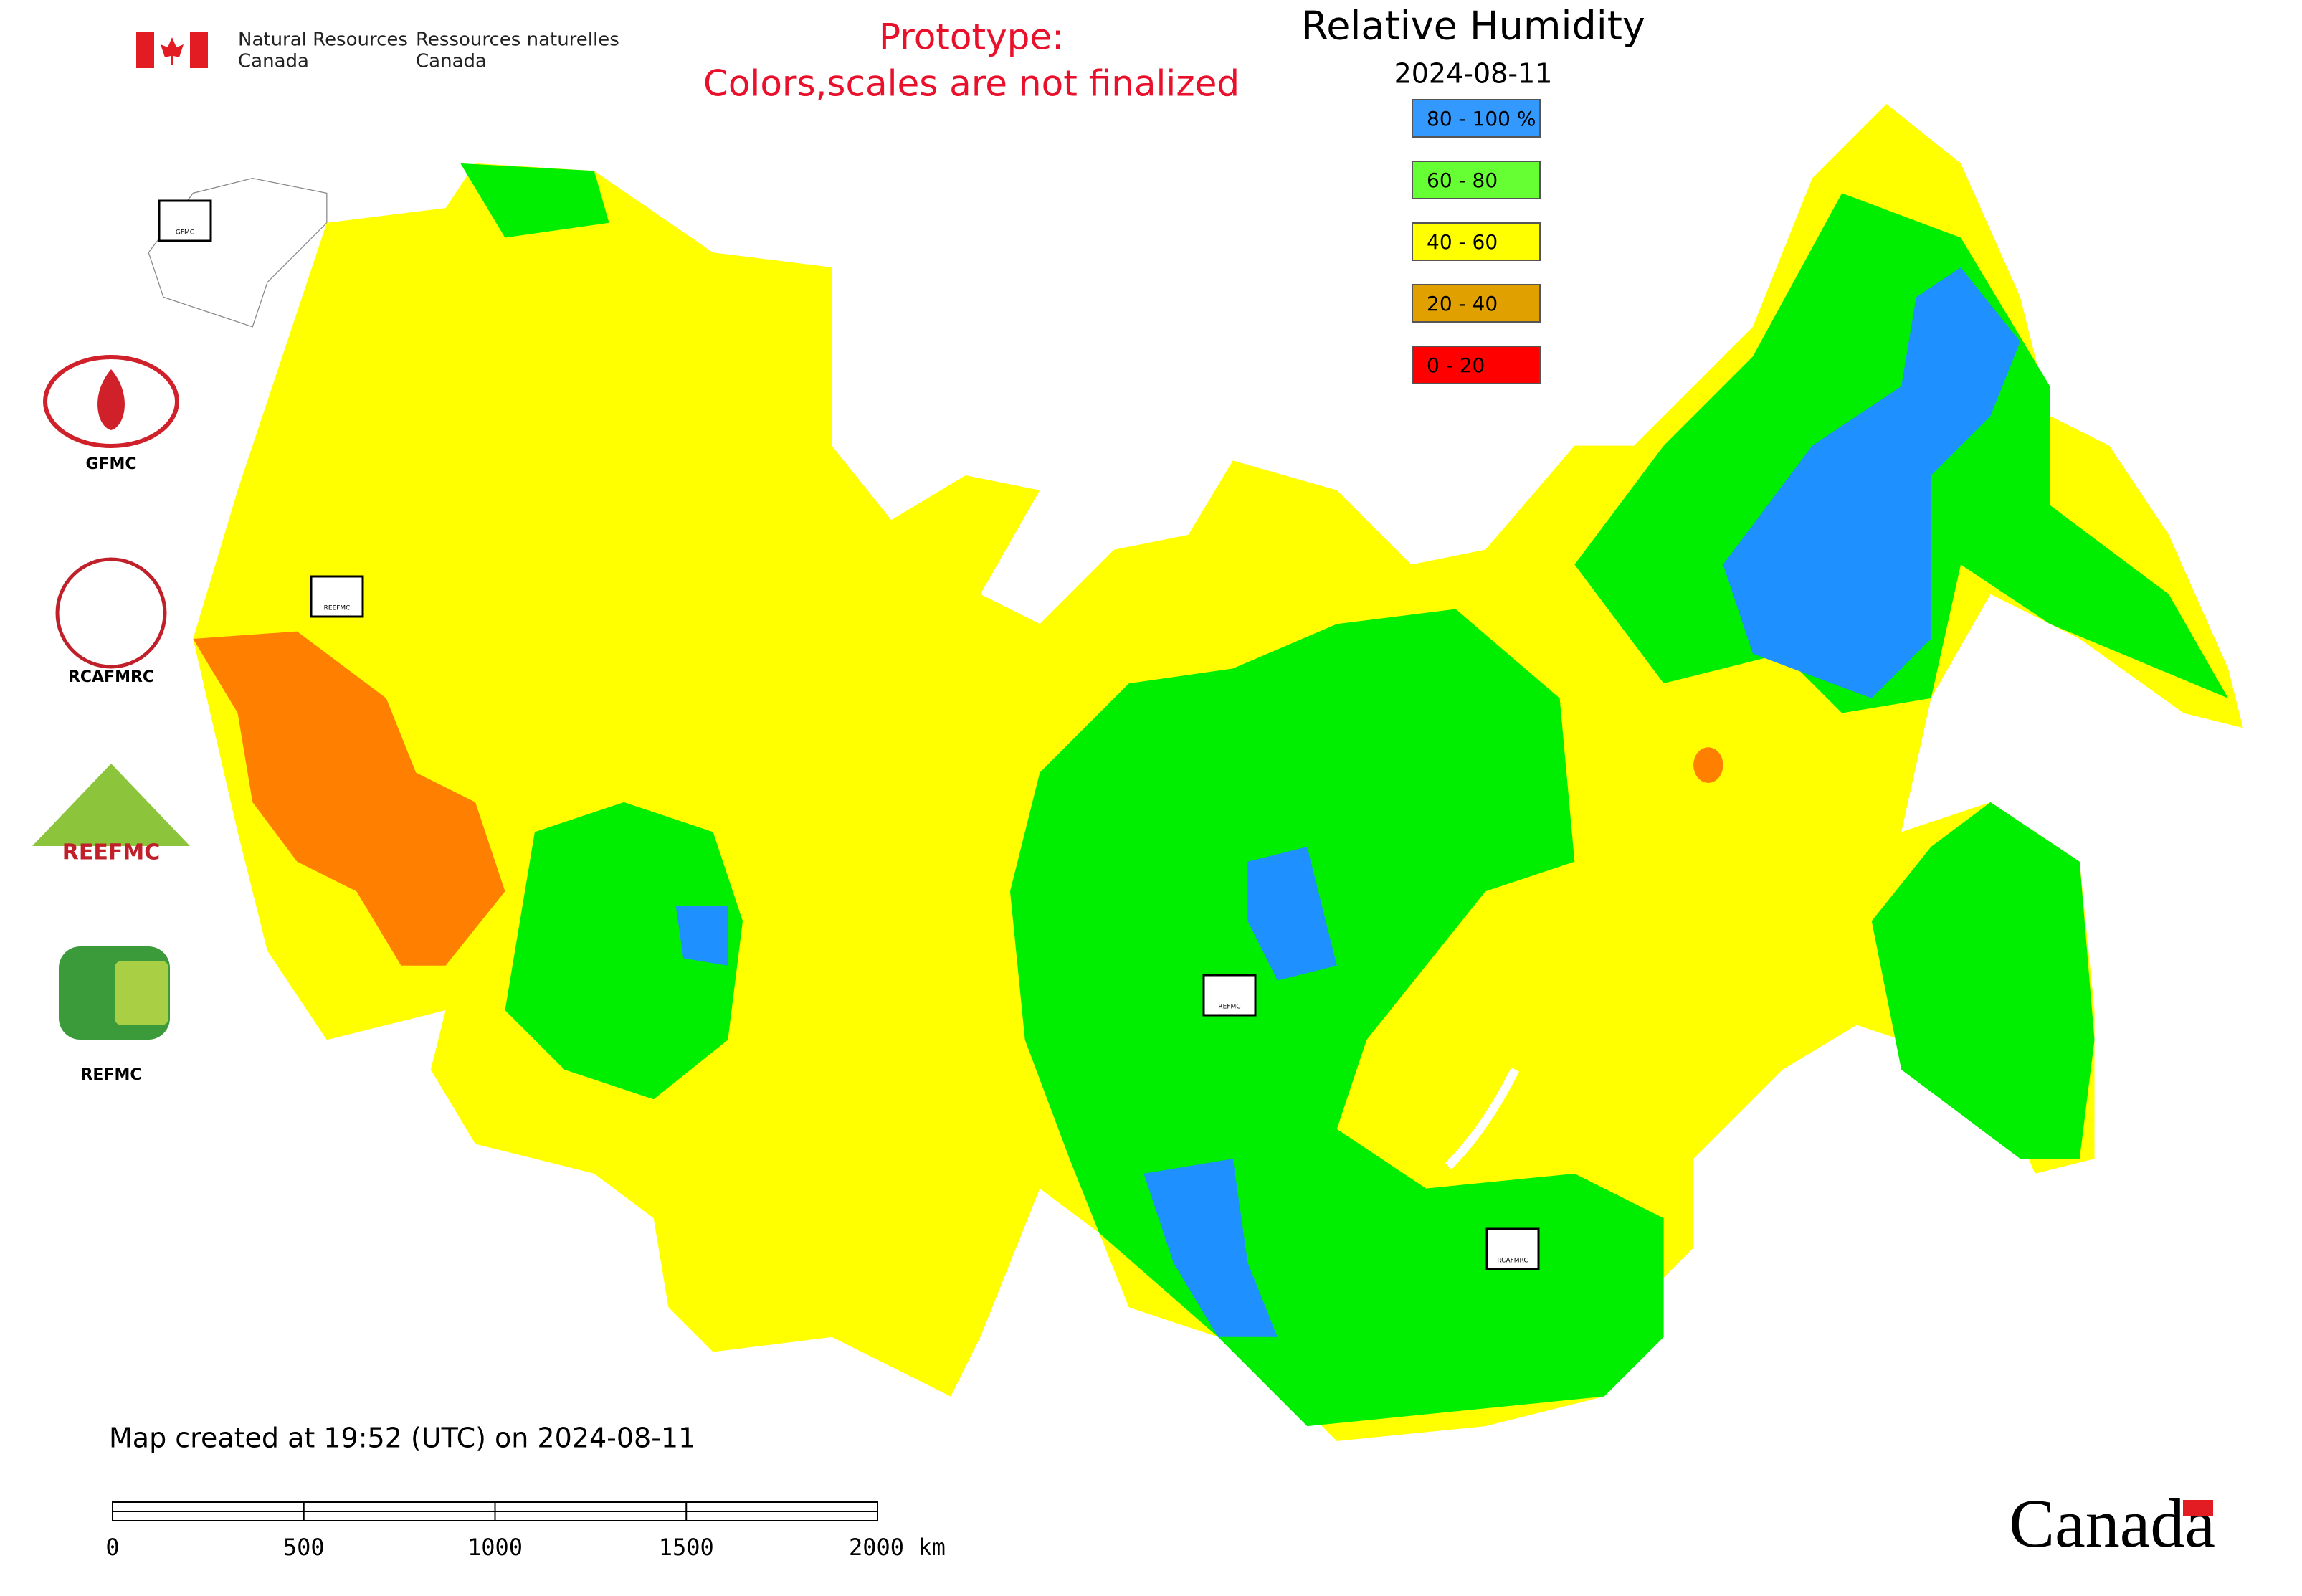  Describe the element at coordinates (111, 677) in the screenshot. I see `logo-label: RCAFMRC` at that location.